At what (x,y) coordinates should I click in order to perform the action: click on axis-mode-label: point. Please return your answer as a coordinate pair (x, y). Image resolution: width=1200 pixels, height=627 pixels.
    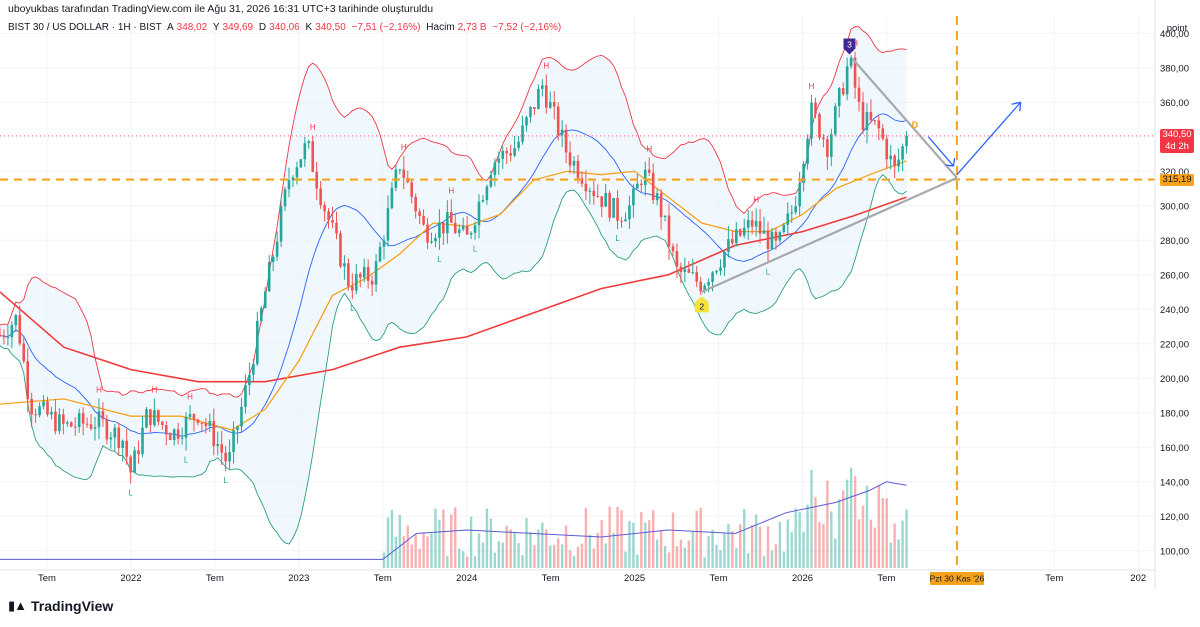
    Looking at the image, I should click on (1177, 28).